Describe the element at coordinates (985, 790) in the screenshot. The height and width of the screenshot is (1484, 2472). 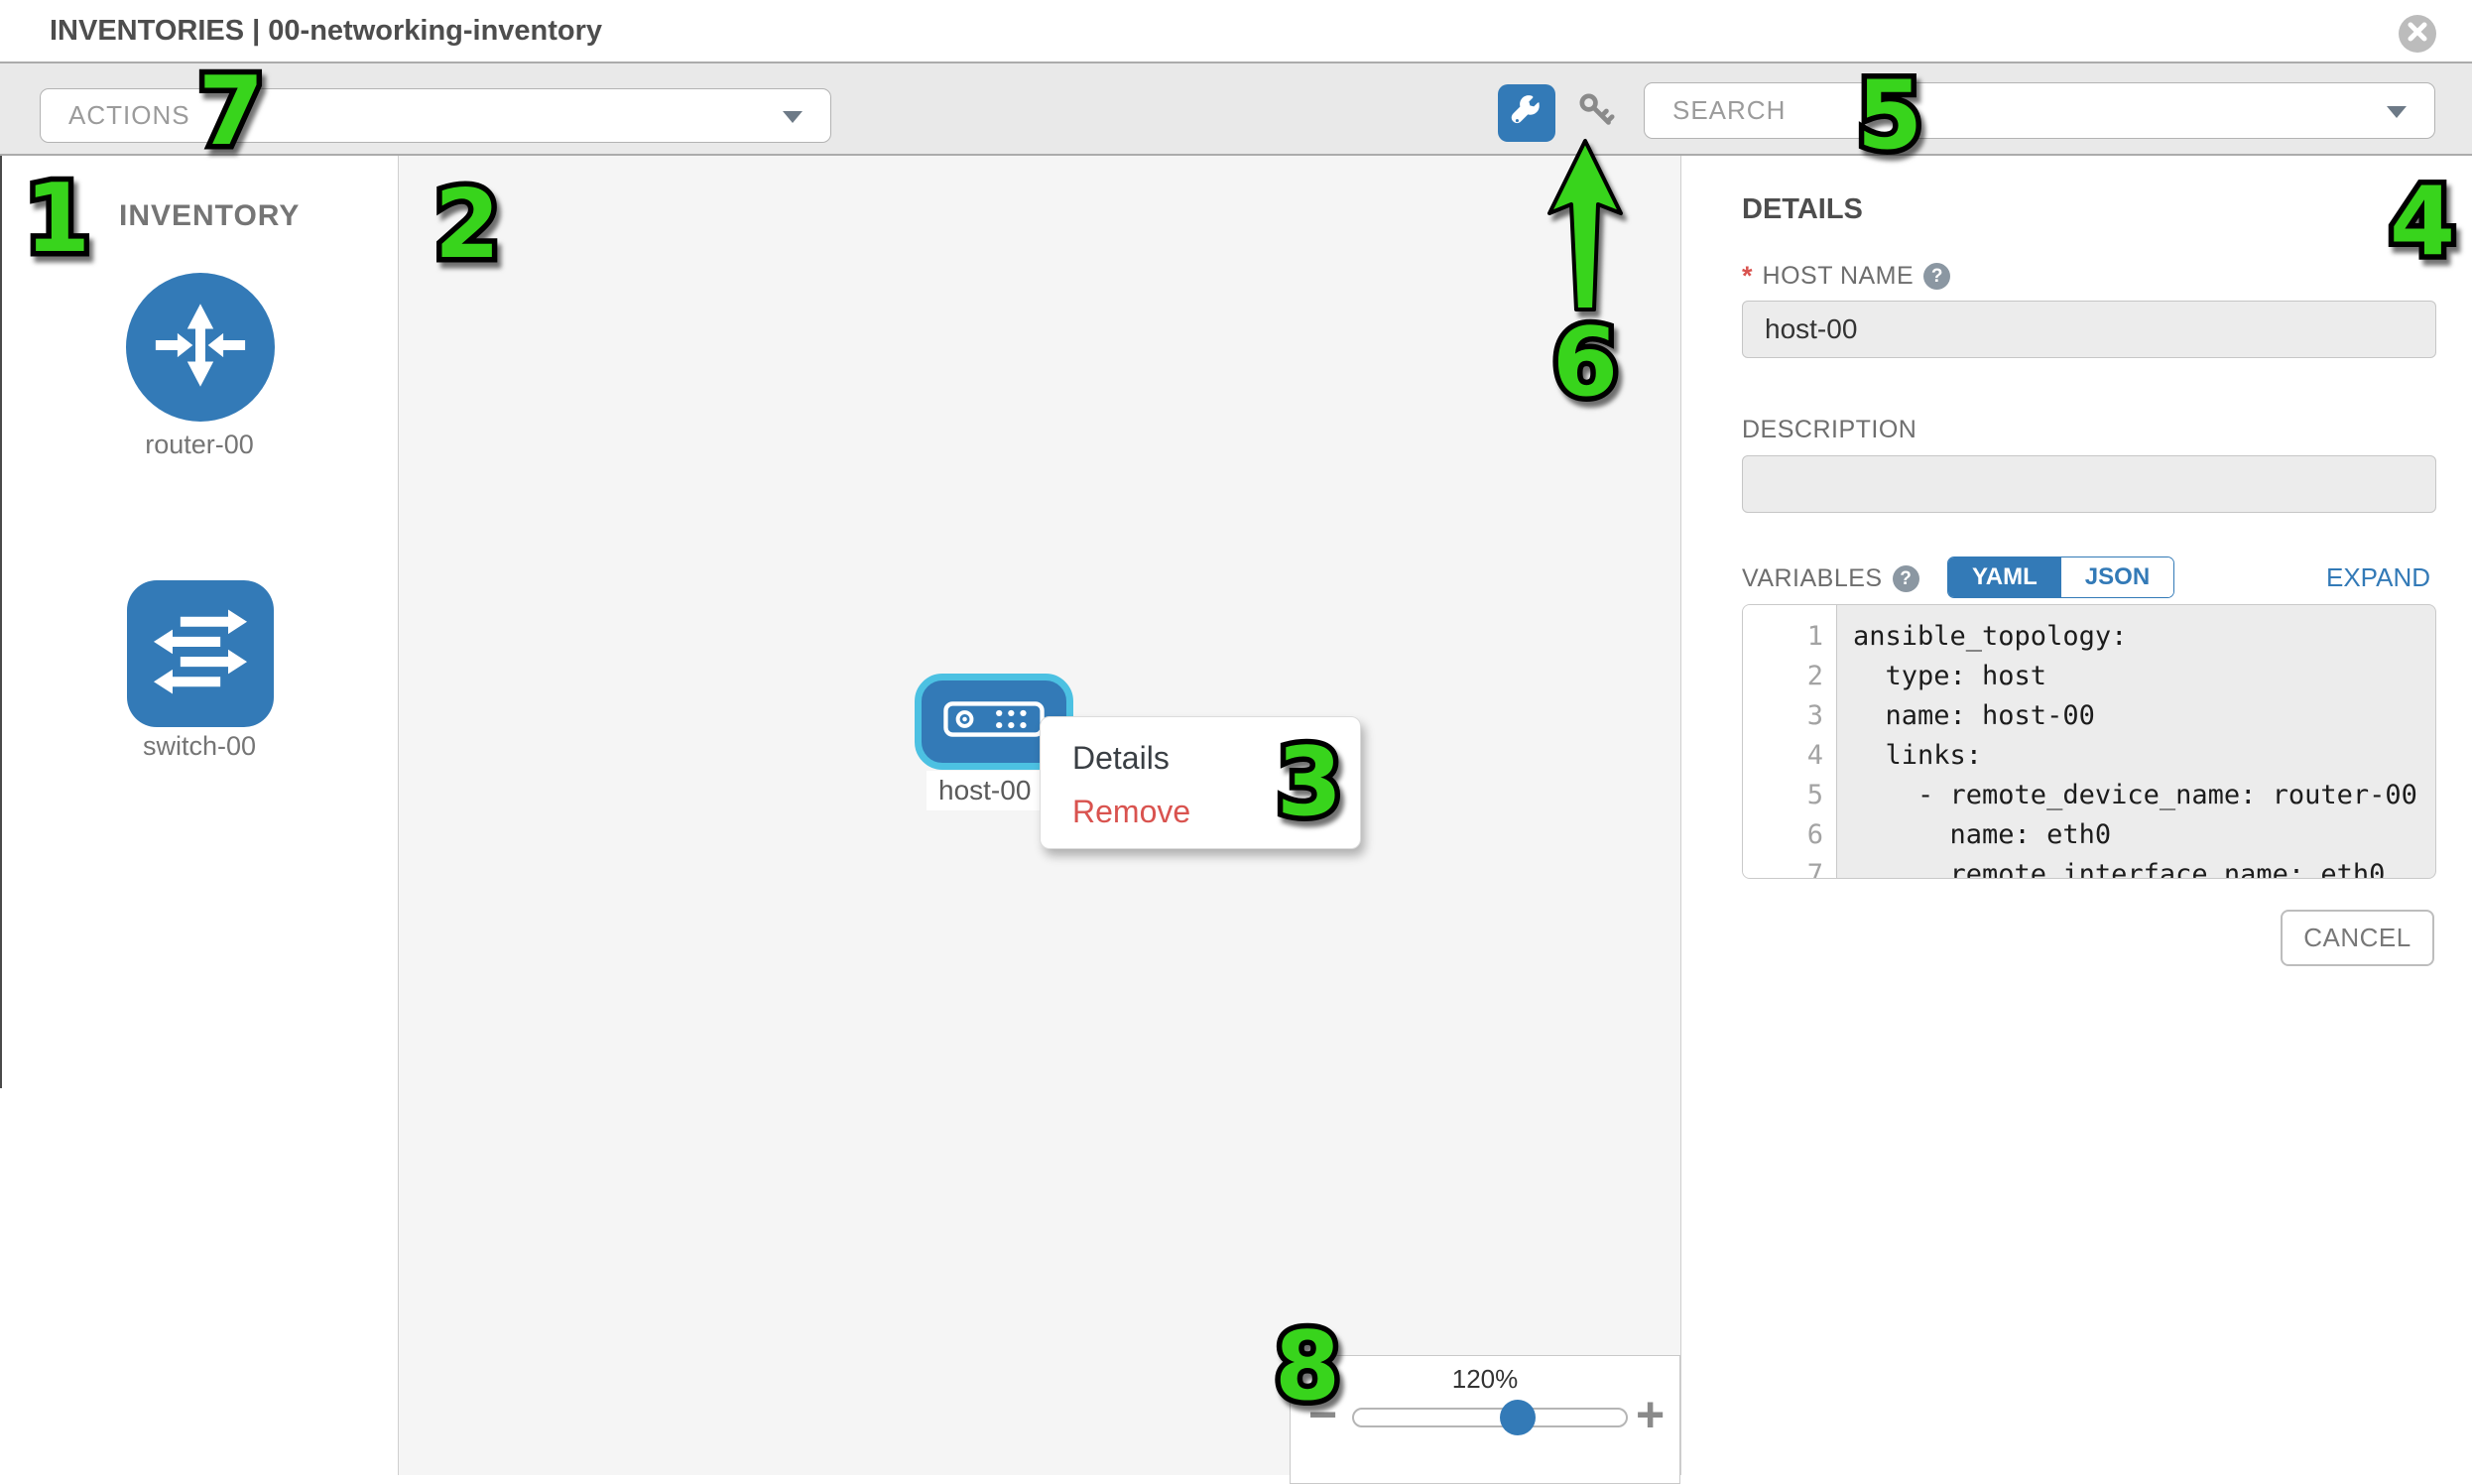
I see `host-node-label: host-00` at that location.